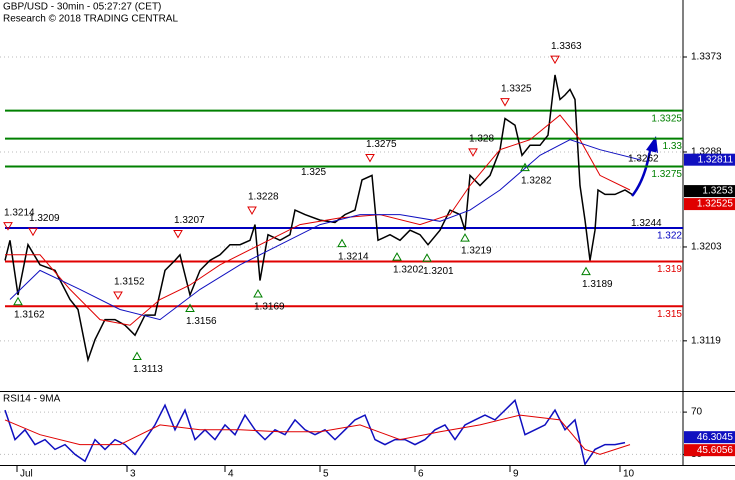 The image size is (735, 480). Describe the element at coordinates (326, 474) in the screenshot. I see `x-tick-label: 5` at that location.